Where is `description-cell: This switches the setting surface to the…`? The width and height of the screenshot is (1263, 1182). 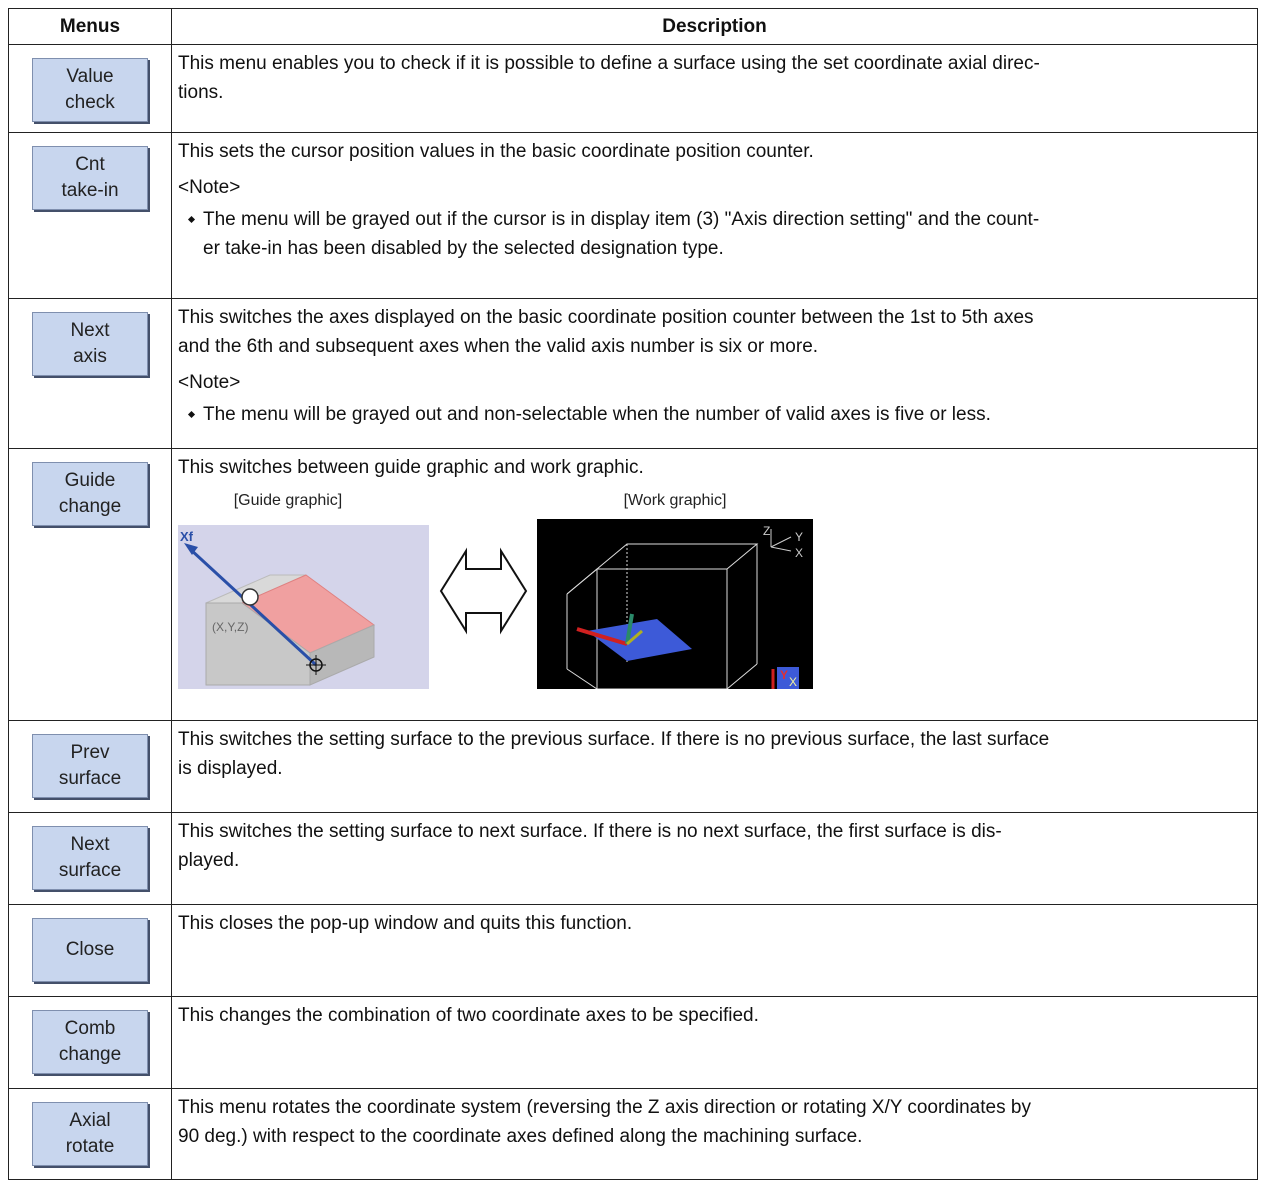 description-cell: This switches the setting surface to the… is located at coordinates (714, 766).